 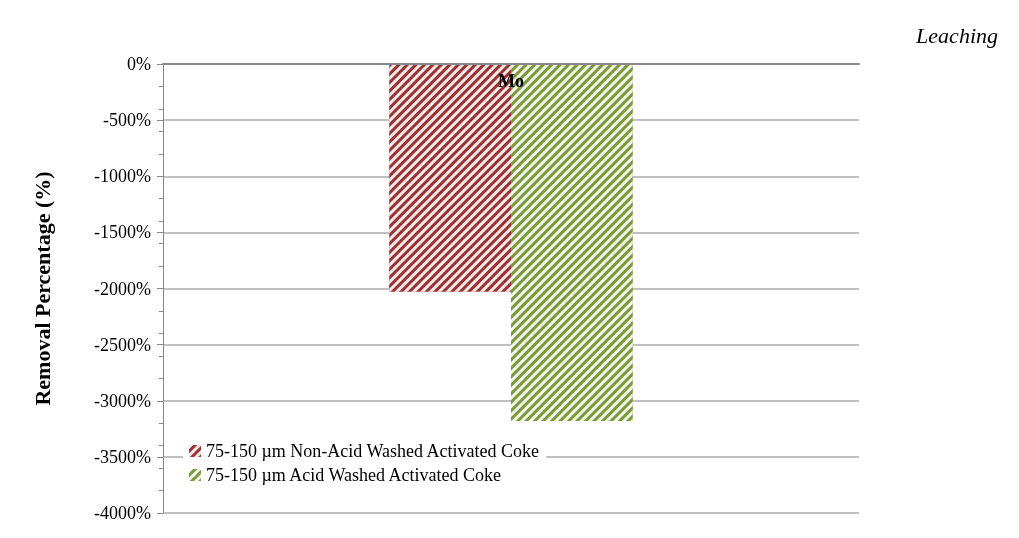 I want to click on y-tick-label: -2500%, so click(x=122, y=344).